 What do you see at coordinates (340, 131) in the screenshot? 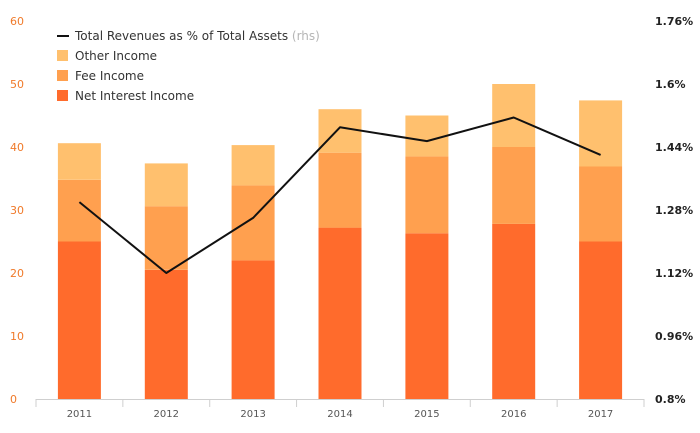
I see `bar-other-income-2014` at bounding box center [340, 131].